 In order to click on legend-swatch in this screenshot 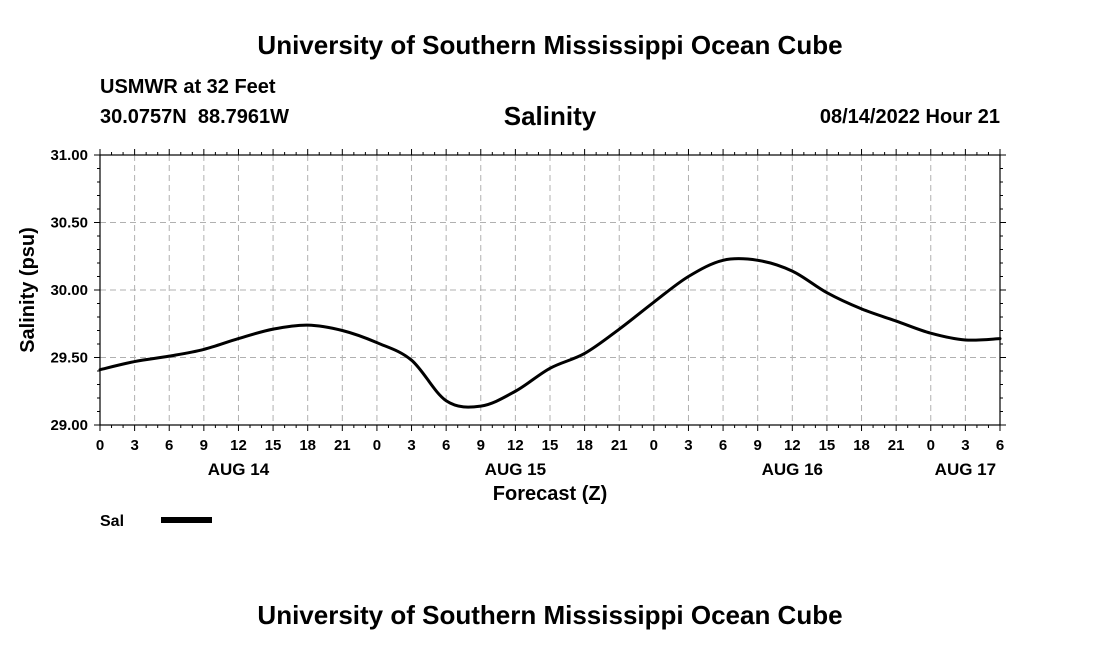, I will do `click(186, 520)`.